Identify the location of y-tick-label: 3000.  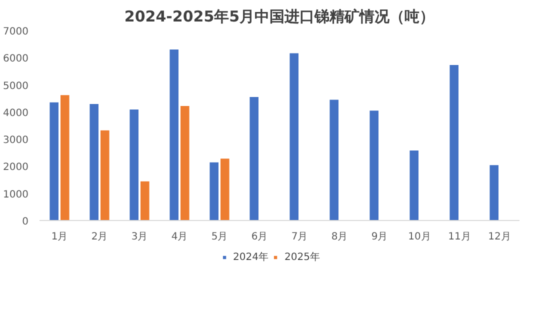
(16, 140).